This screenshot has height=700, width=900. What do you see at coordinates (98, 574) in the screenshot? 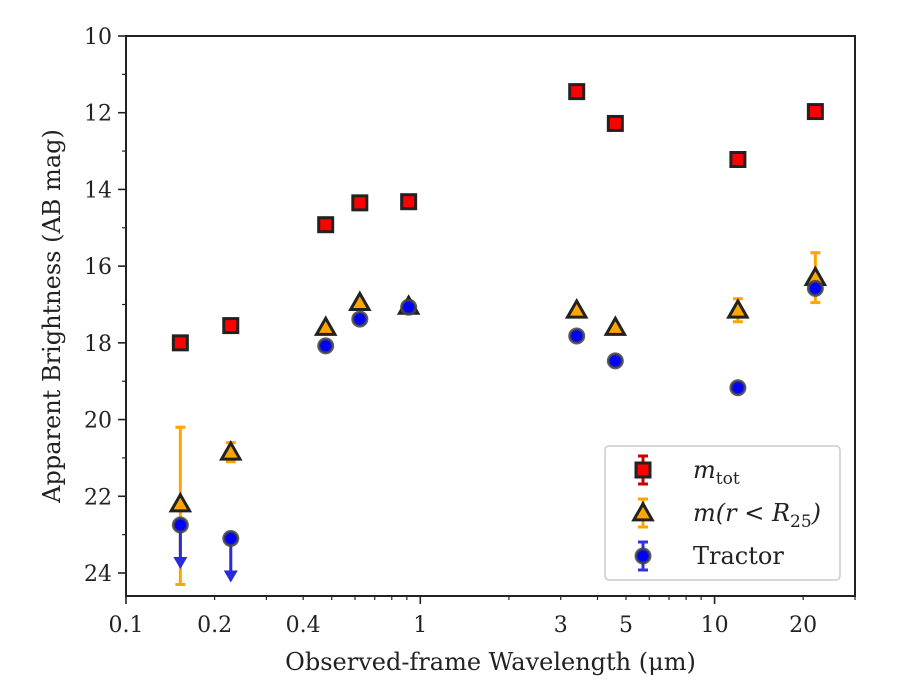
I see `y-tick-label: 24` at bounding box center [98, 574].